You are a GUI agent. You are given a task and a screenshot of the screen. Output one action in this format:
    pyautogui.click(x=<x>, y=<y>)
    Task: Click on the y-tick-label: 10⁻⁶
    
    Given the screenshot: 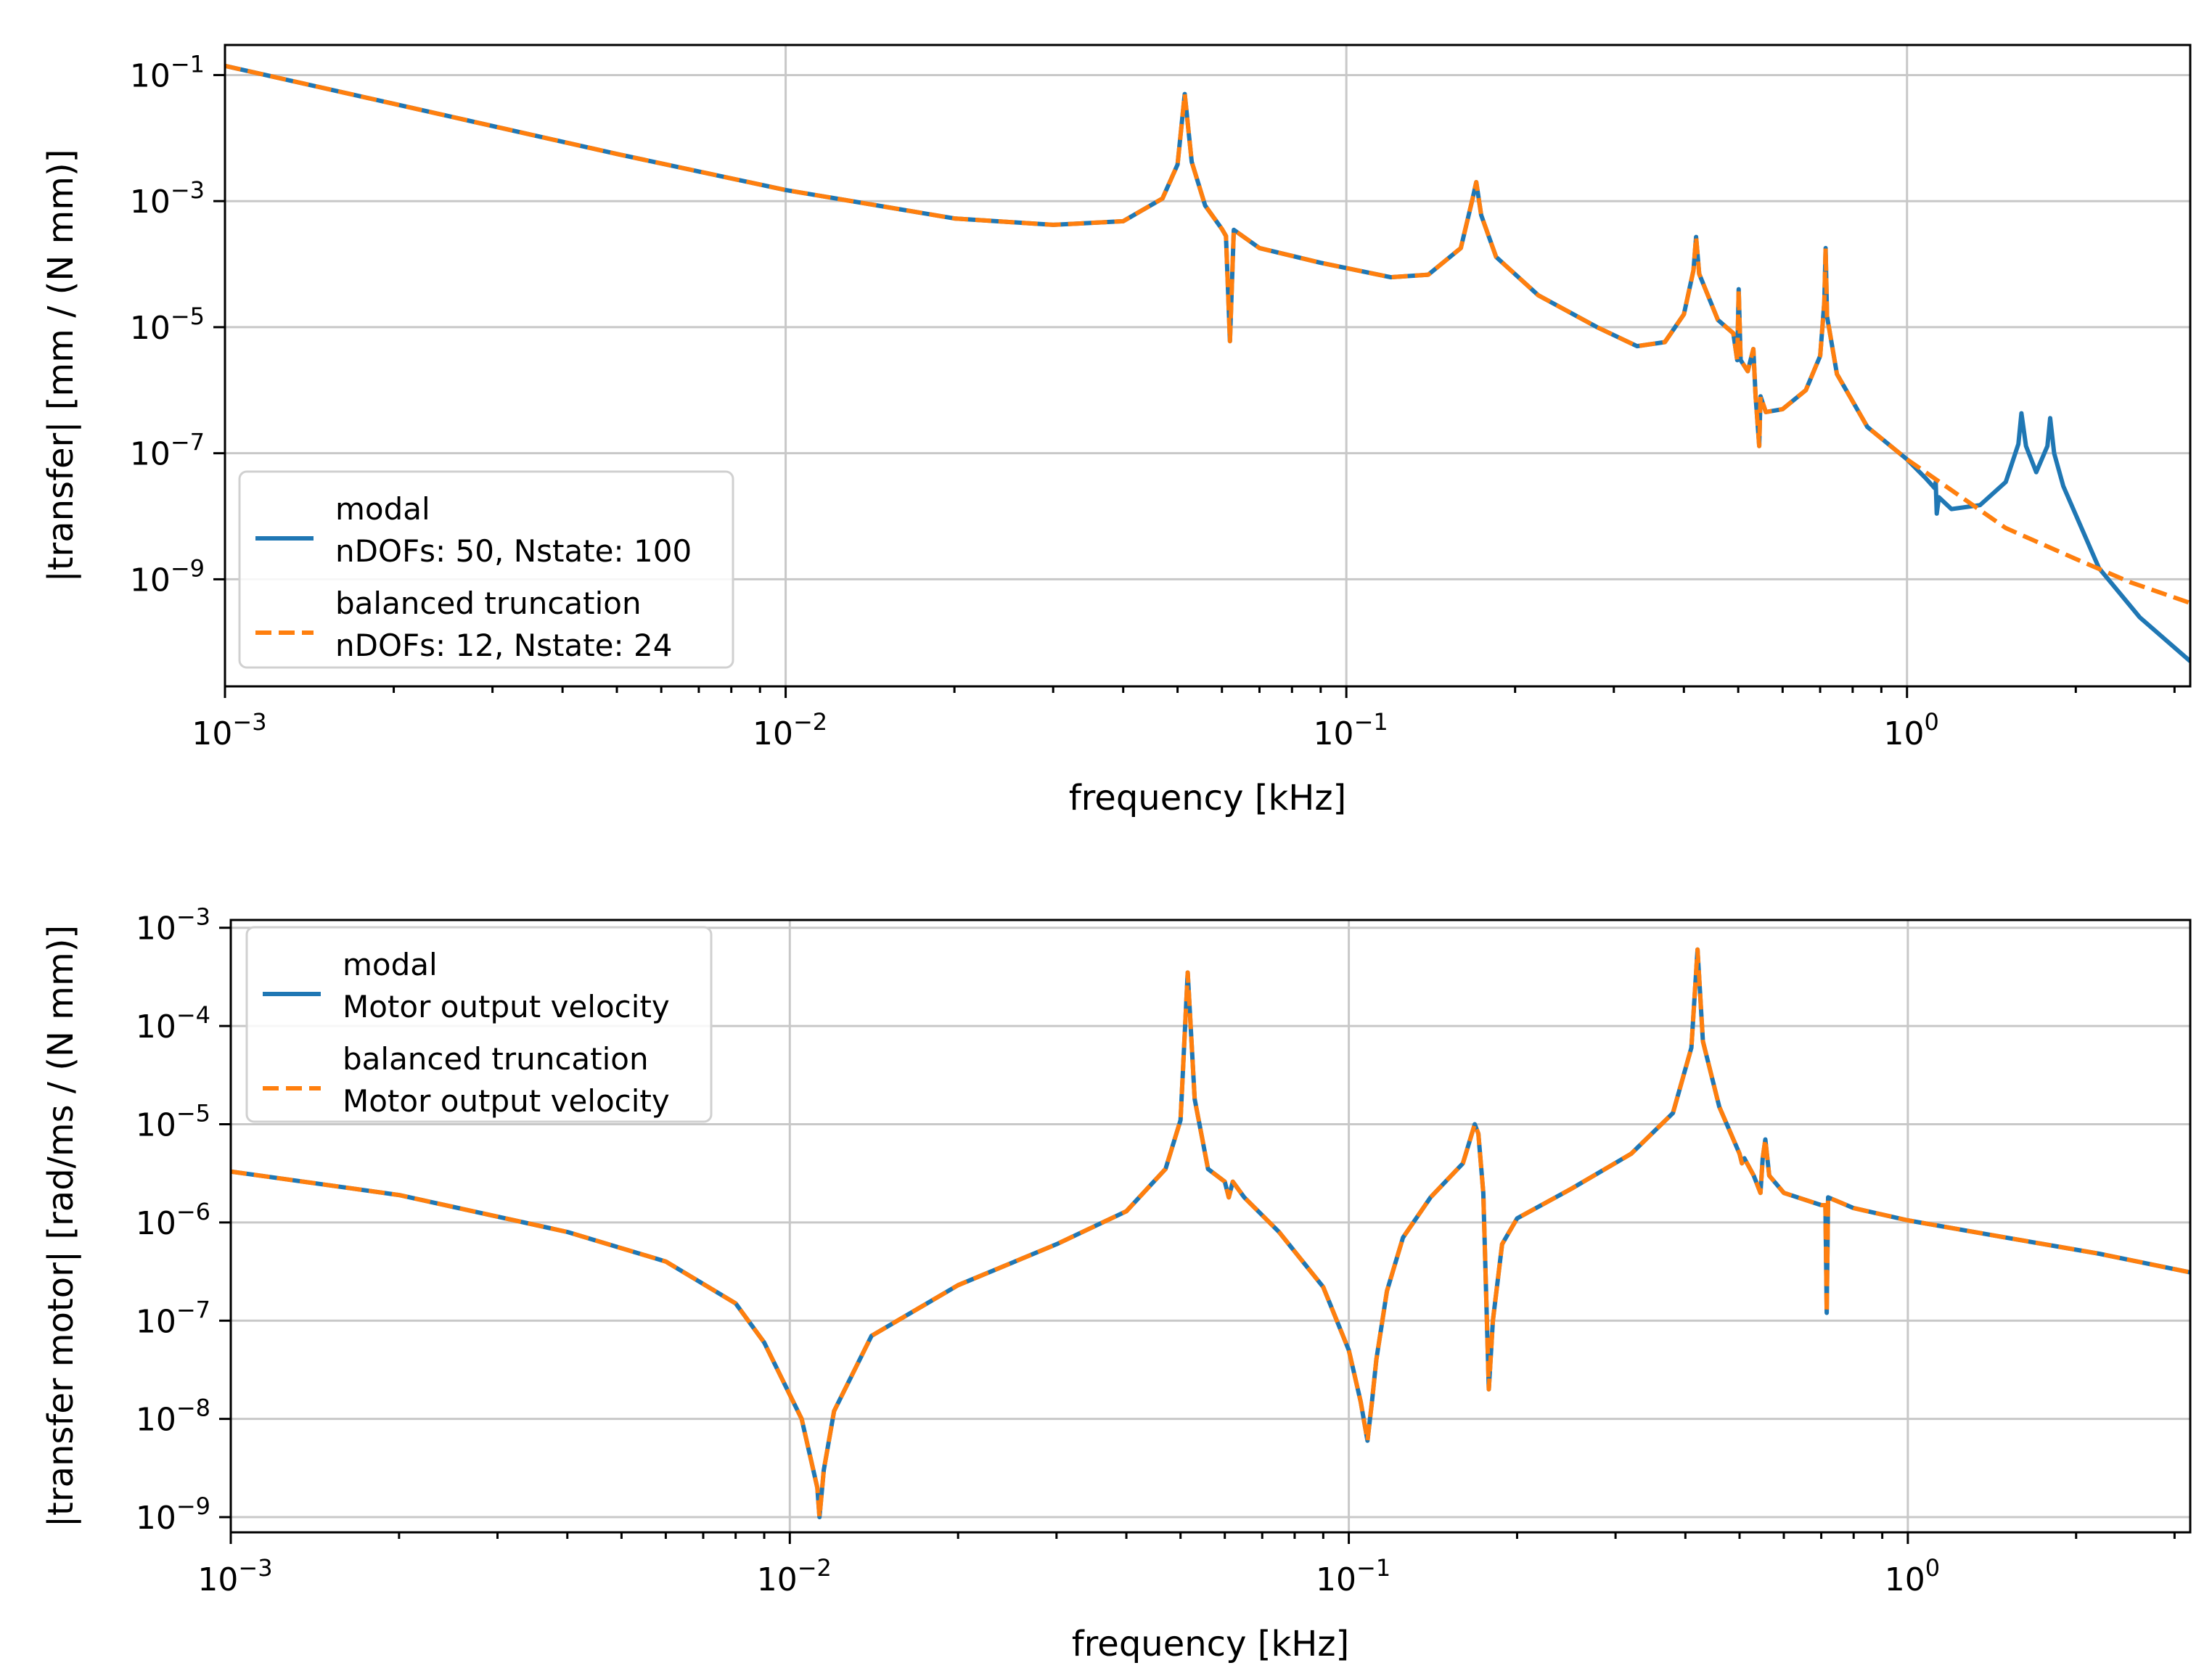 What is the action you would take?
    pyautogui.click(x=173, y=1220)
    